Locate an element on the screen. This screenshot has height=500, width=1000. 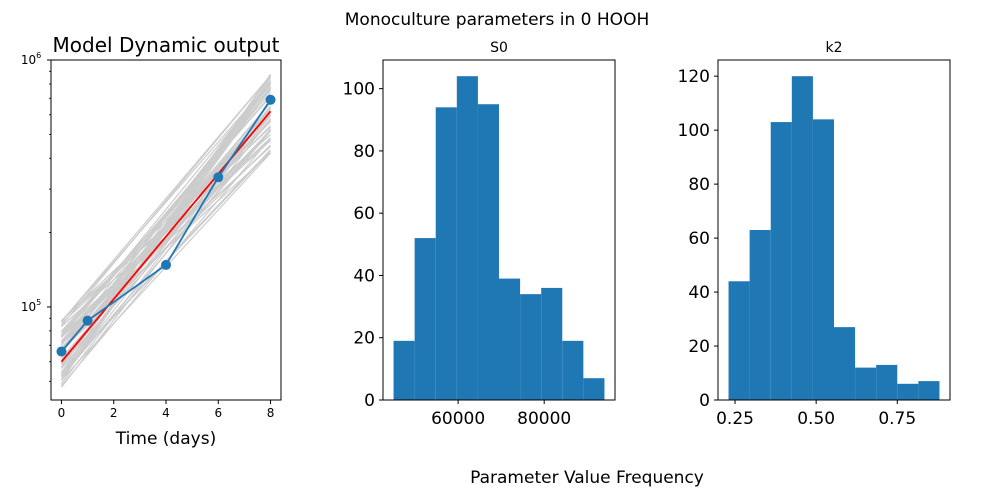
x-tick-label: 80000 is located at coordinates (544, 419).